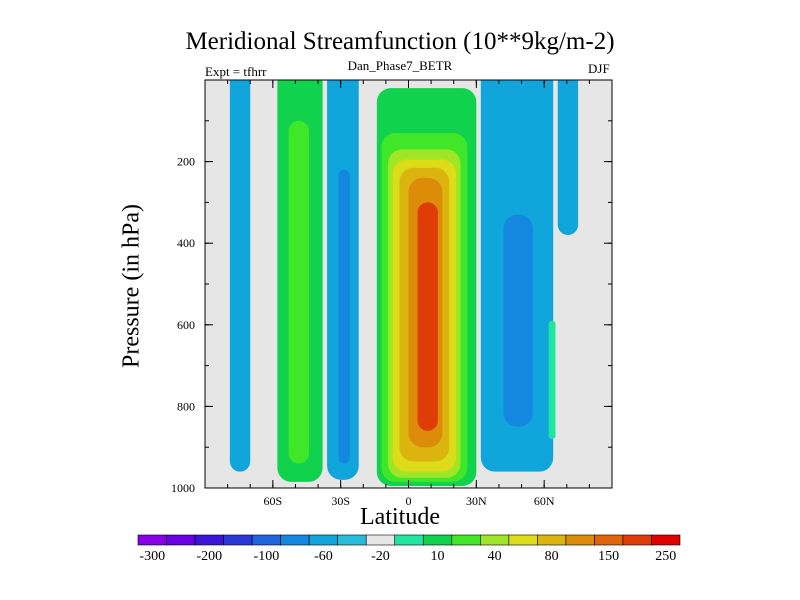  I want to click on experiment-name: Dan_Phase7_BETR, so click(400, 65).